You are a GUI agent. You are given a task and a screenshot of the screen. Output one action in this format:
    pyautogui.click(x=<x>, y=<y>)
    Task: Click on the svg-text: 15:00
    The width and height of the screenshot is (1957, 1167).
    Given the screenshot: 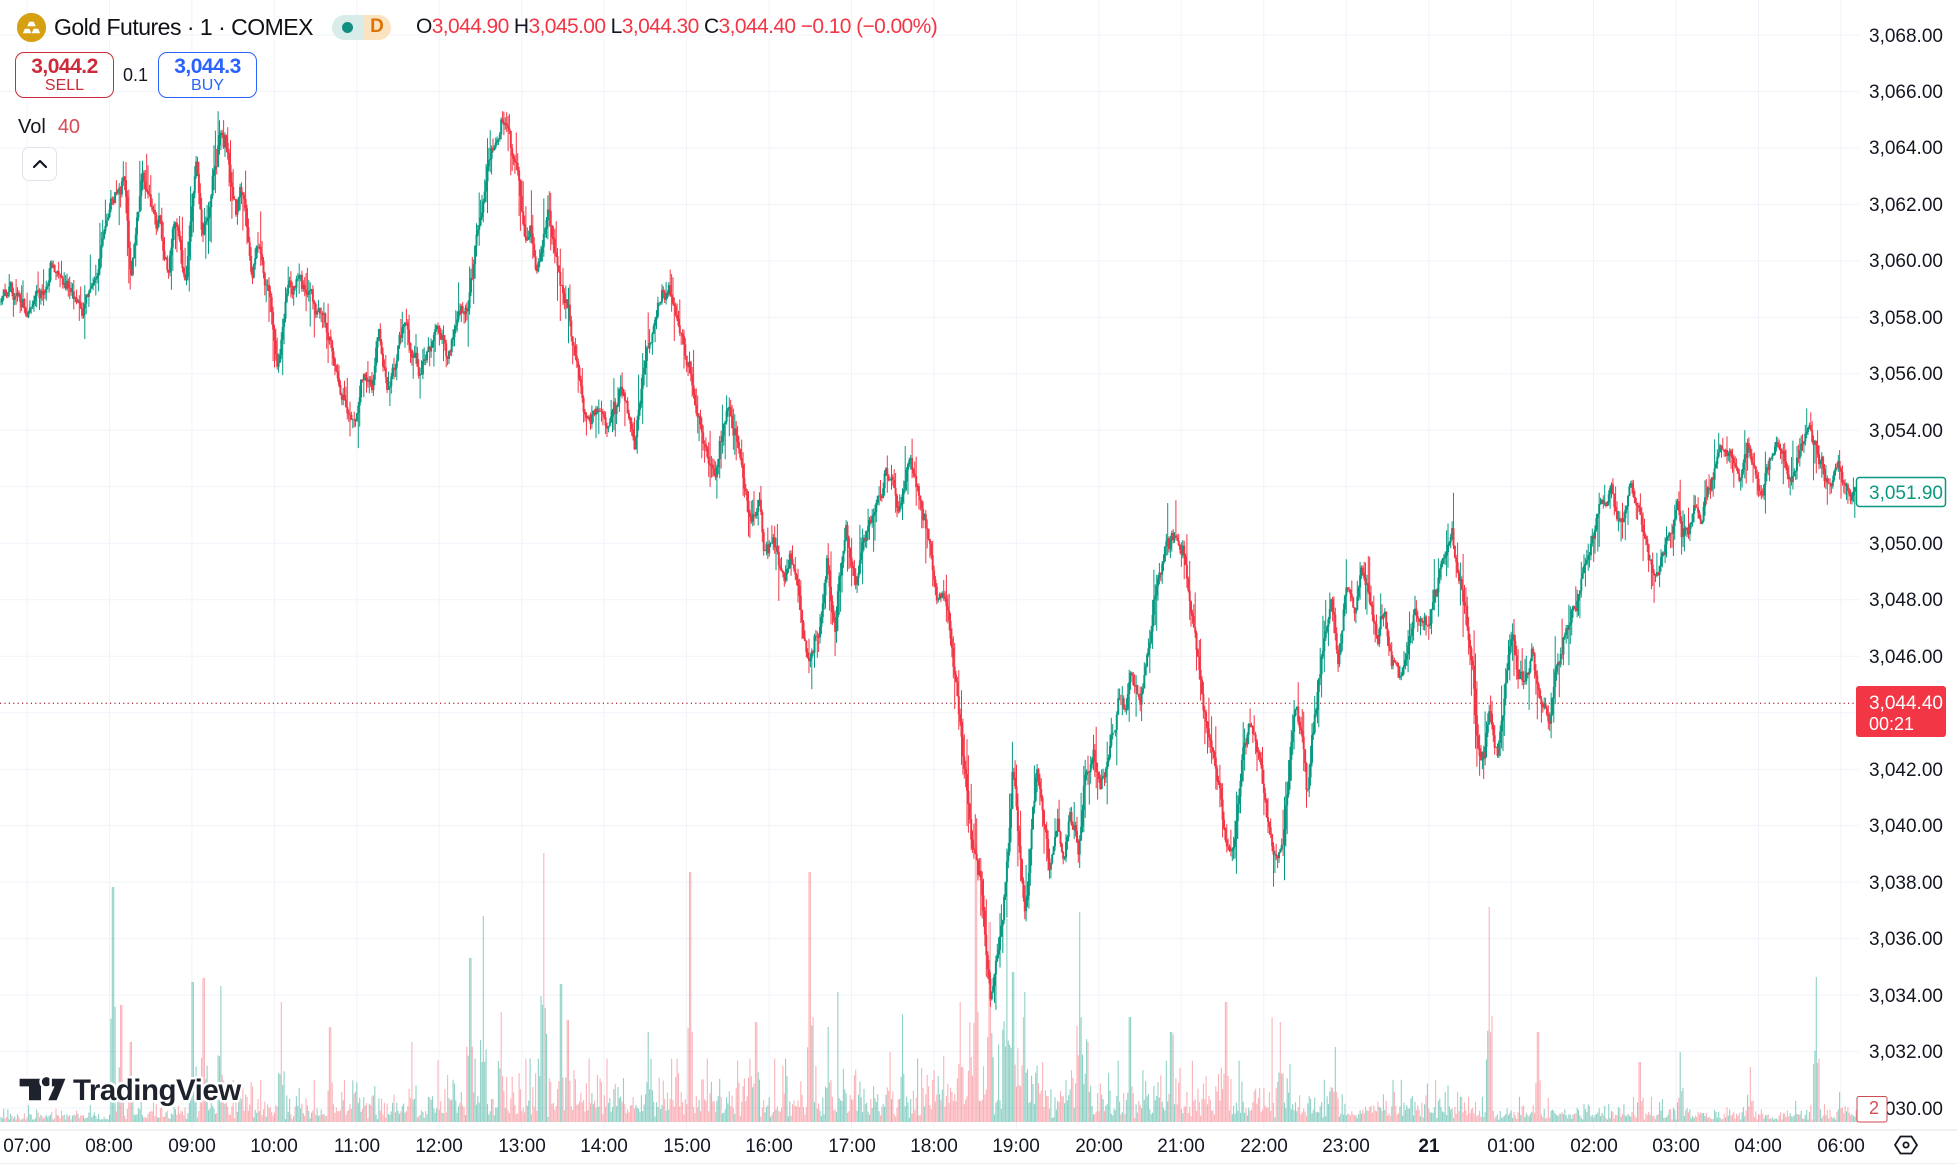 What is the action you would take?
    pyautogui.click(x=687, y=1146)
    